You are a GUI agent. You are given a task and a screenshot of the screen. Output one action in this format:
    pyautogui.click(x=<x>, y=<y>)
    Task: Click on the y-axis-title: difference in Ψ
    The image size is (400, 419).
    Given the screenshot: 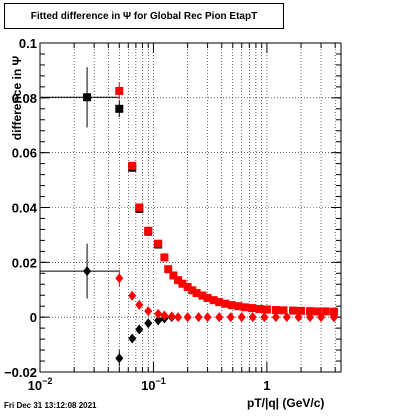 What is the action you would take?
    pyautogui.click(x=17, y=98)
    